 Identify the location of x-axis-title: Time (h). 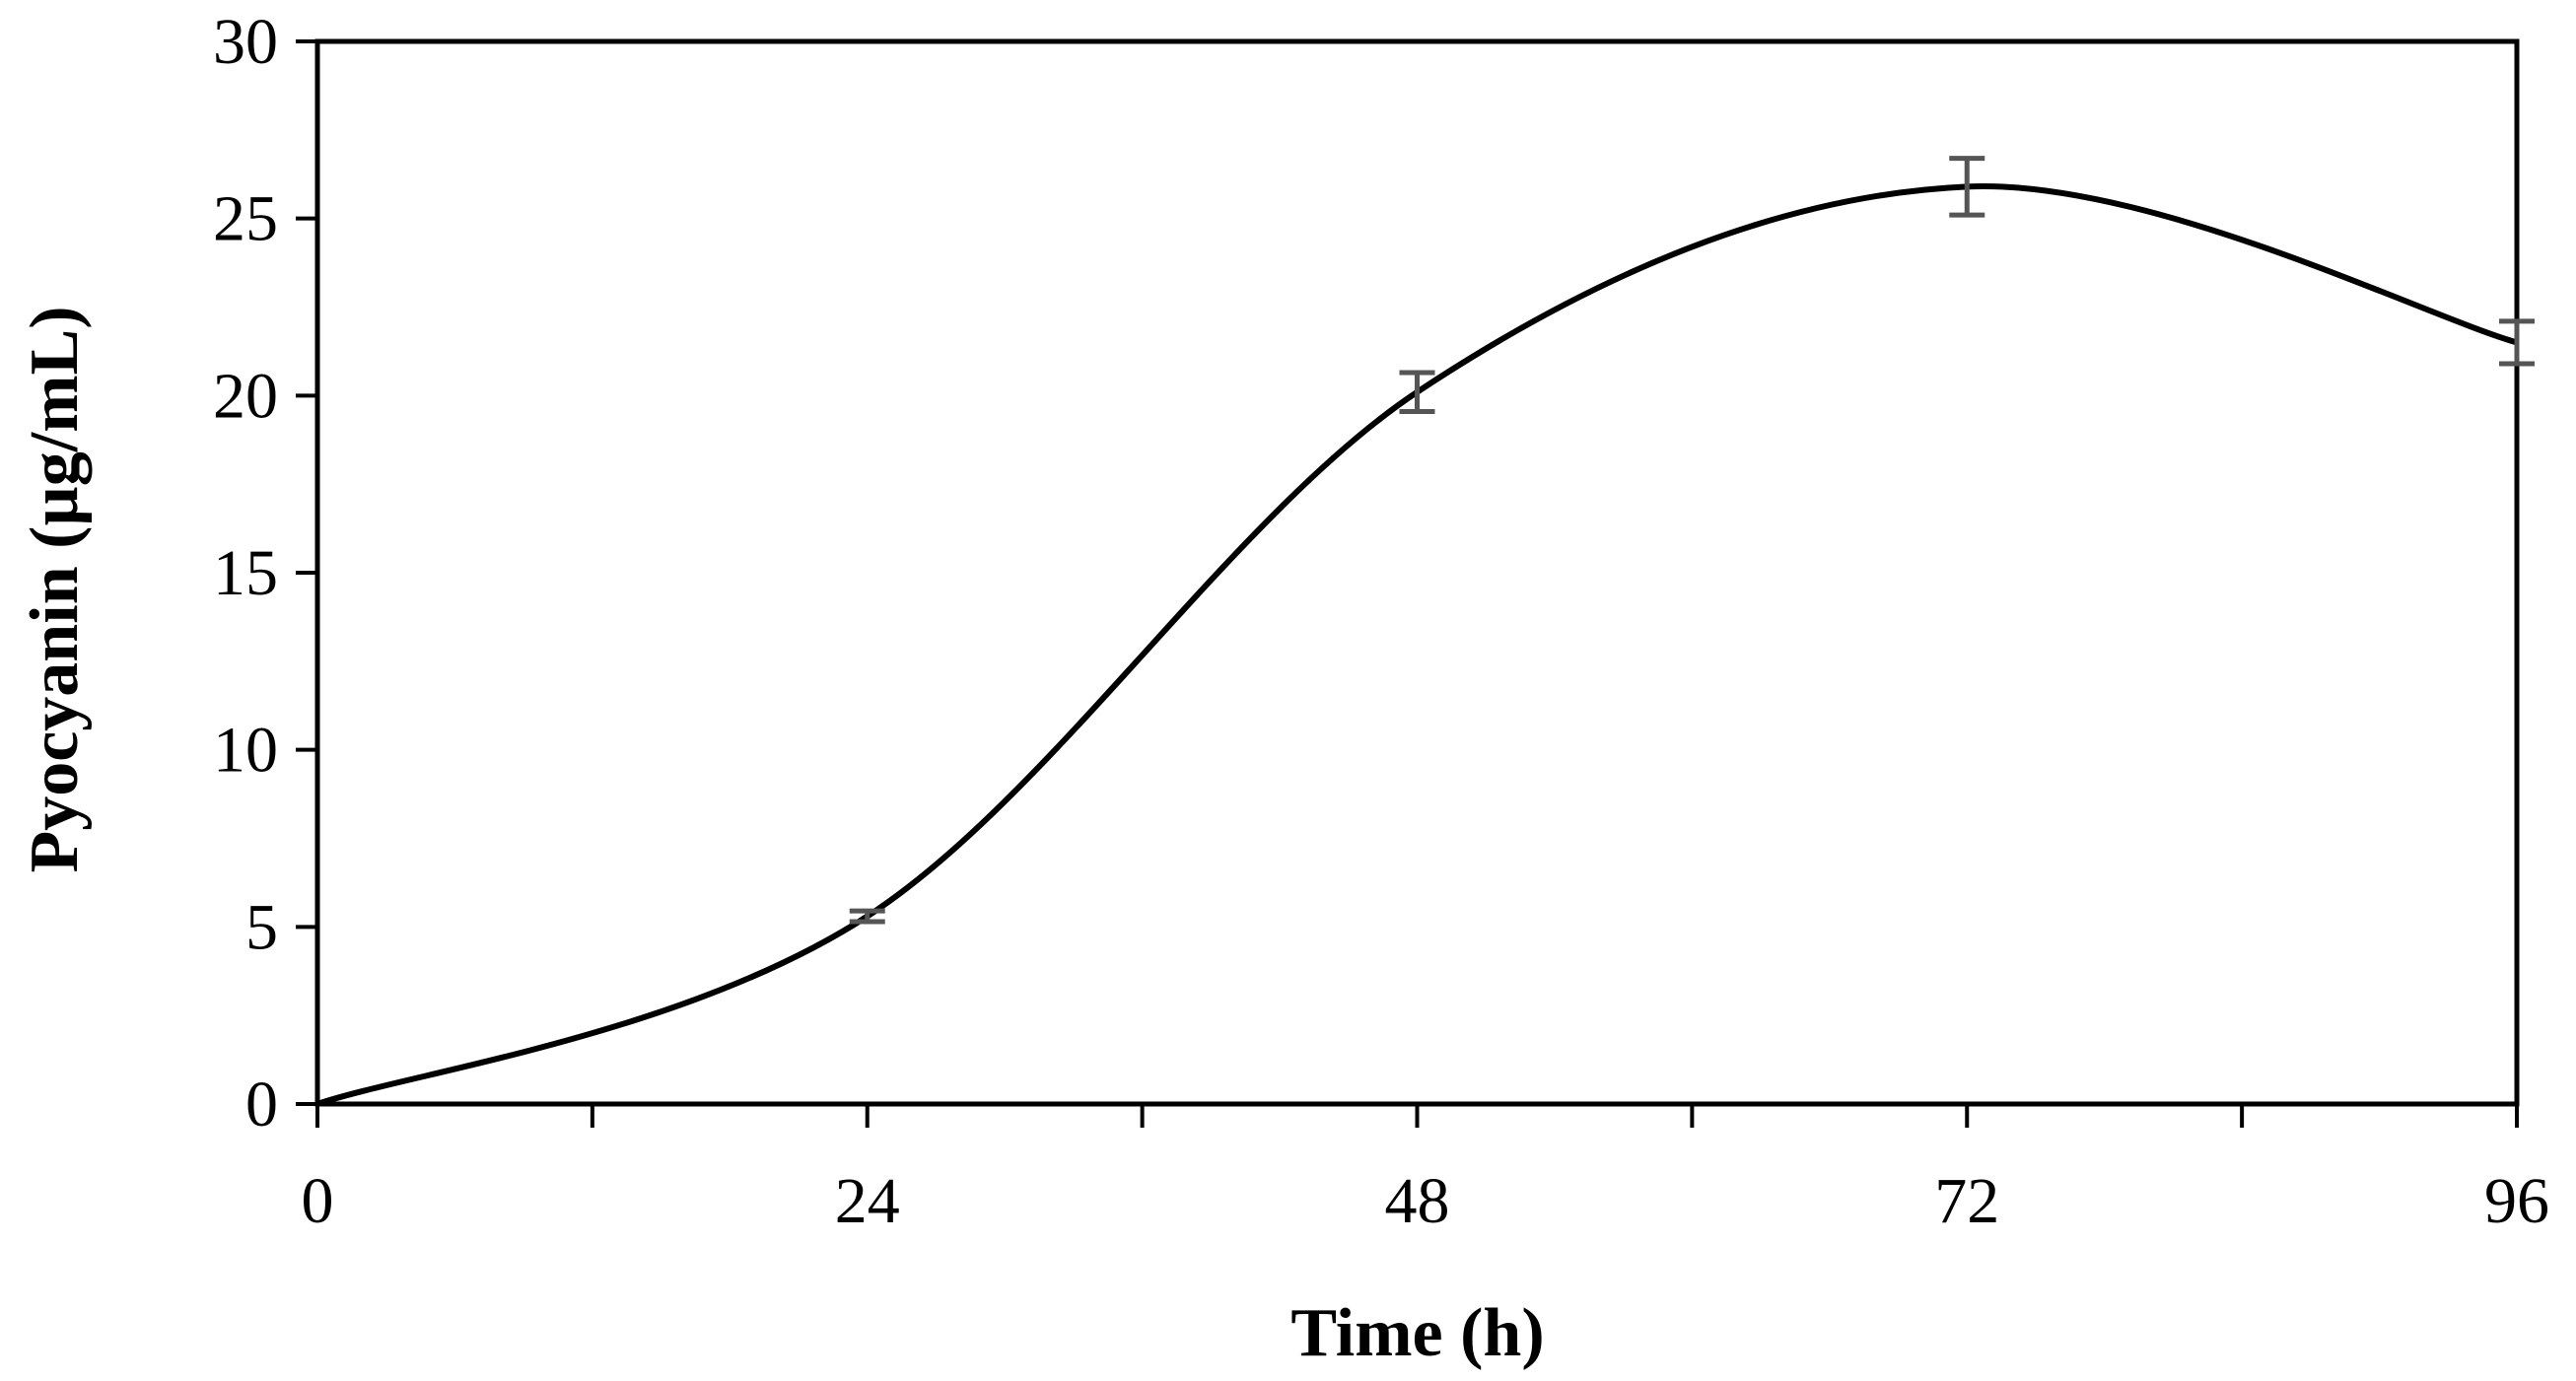
(1417, 1333).